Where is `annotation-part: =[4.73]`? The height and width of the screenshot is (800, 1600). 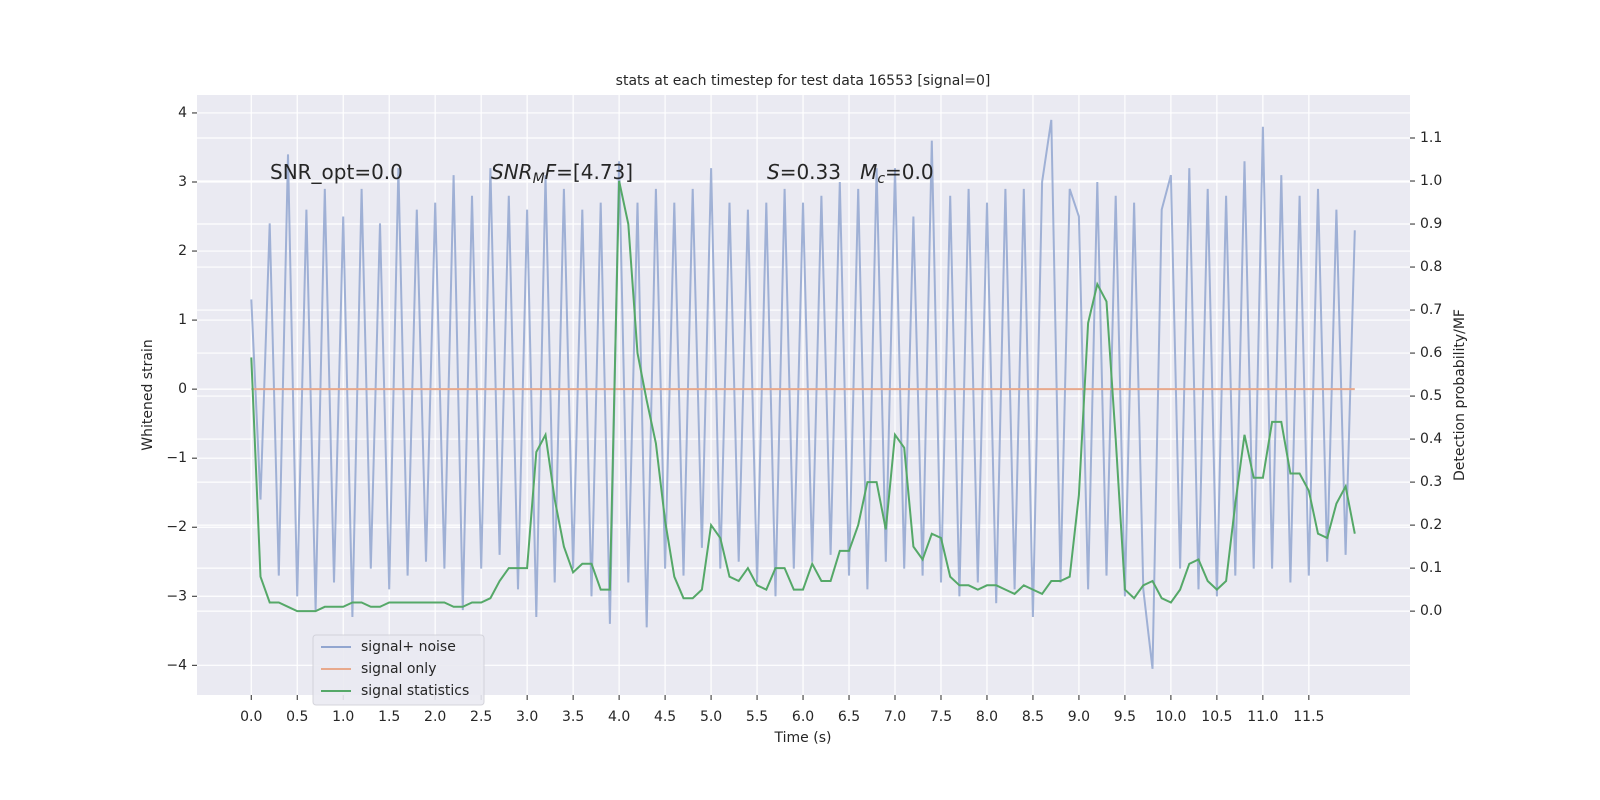 annotation-part: =[4.73] is located at coordinates (594, 172).